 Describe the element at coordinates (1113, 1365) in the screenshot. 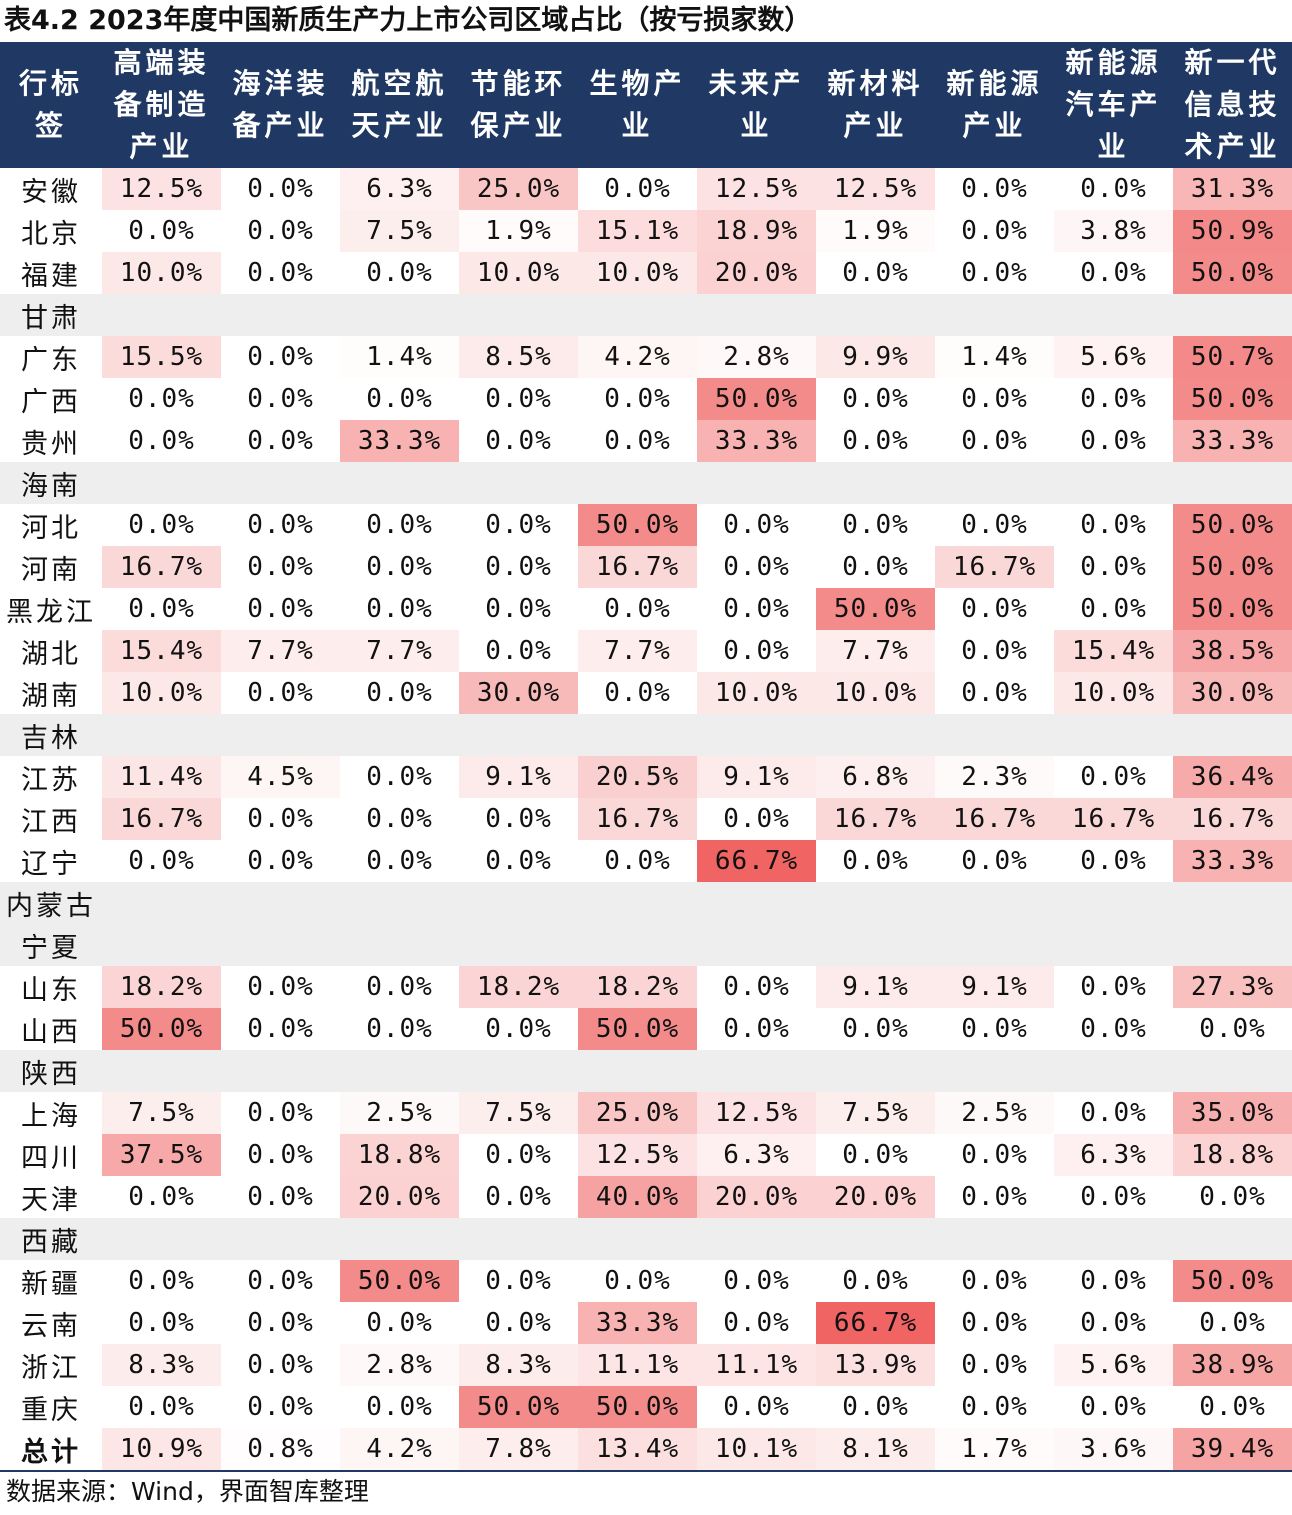

I see `percent-cell: 5.6%` at that location.